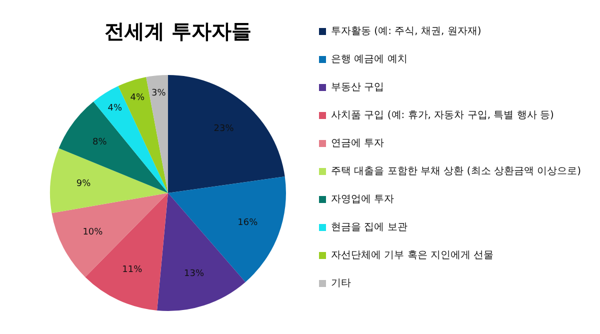 The image size is (600, 334). What do you see at coordinates (224, 129) in the screenshot?
I see `data-label: 23%` at bounding box center [224, 129].